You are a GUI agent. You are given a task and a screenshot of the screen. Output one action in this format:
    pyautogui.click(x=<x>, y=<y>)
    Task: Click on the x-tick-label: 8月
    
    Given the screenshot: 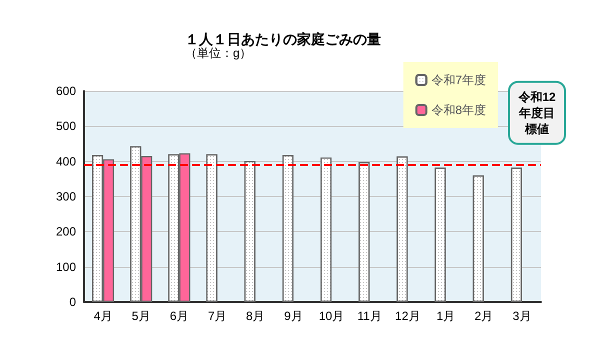 What is the action you would take?
    pyautogui.click(x=255, y=316)
    